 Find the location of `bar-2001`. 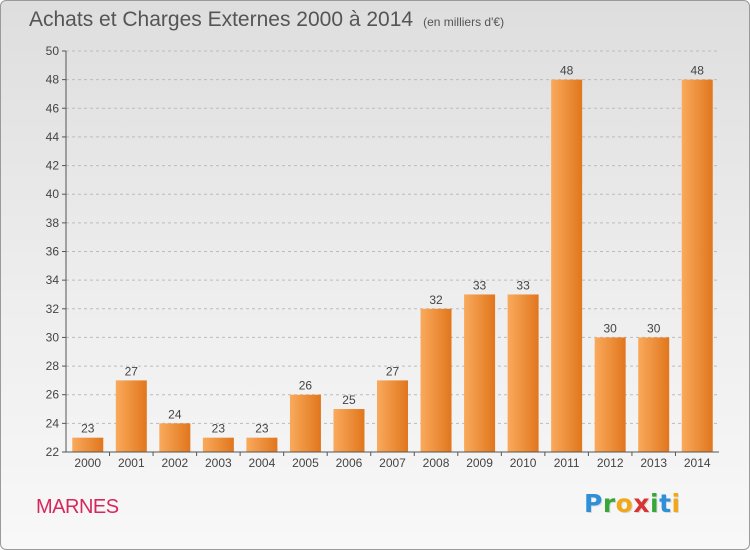

bar-2001 is located at coordinates (131, 416).